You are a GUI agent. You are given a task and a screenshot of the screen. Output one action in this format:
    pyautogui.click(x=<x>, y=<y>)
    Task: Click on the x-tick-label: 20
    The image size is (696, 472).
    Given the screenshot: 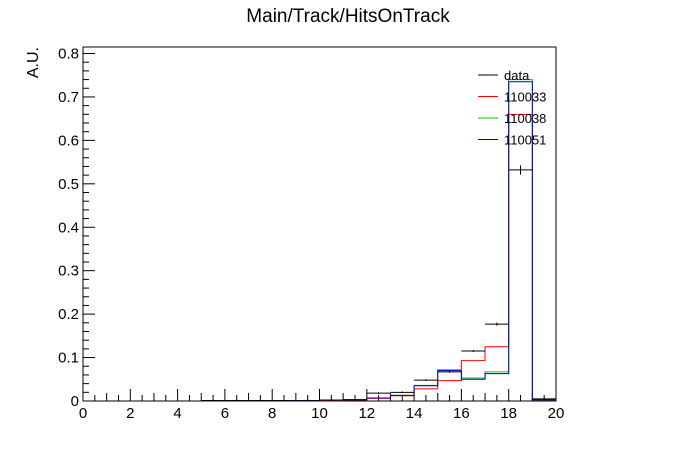 What is the action you would take?
    pyautogui.click(x=556, y=413)
    